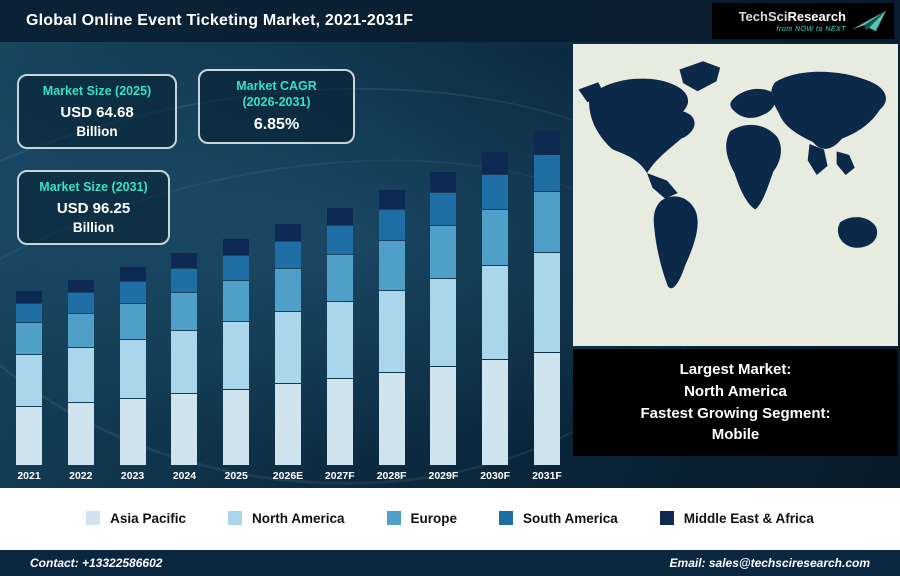 This screenshot has width=900, height=576. I want to click on largest-market-label: Largest Market:, so click(735, 369).